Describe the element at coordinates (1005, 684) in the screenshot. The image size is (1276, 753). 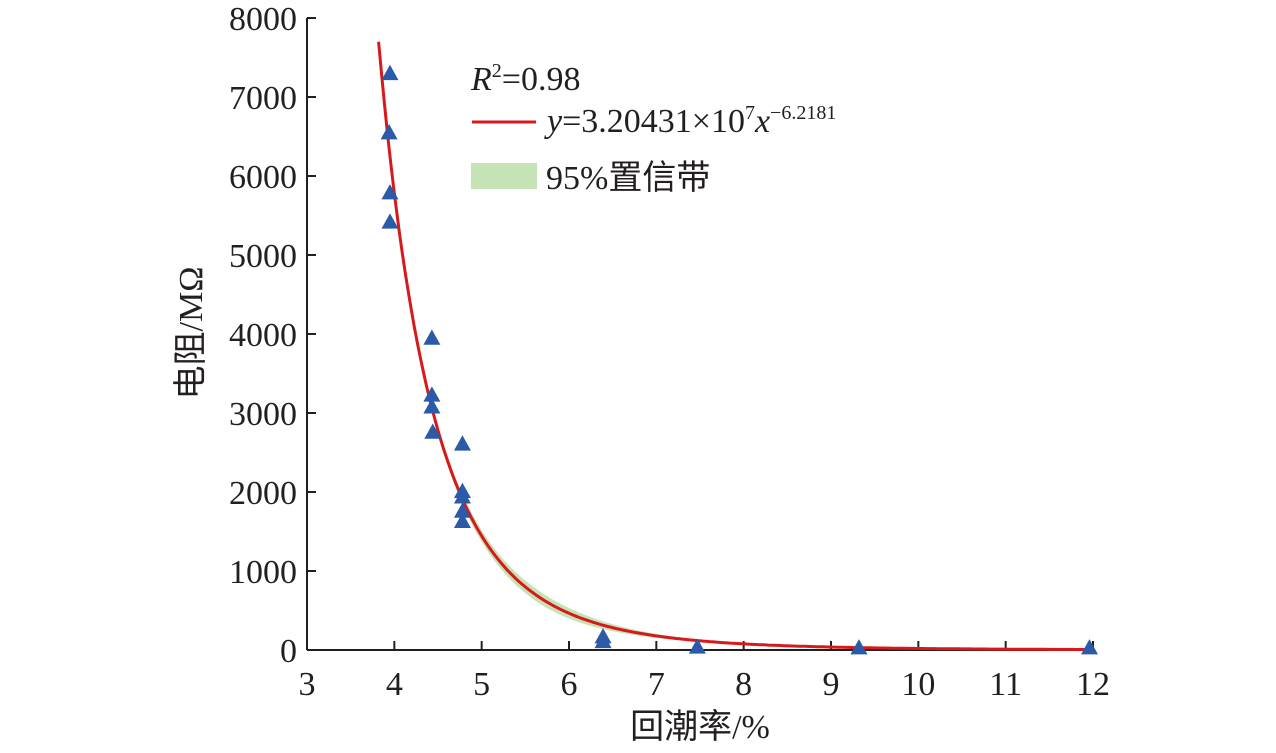
I see `x-tick-label: 11` at that location.